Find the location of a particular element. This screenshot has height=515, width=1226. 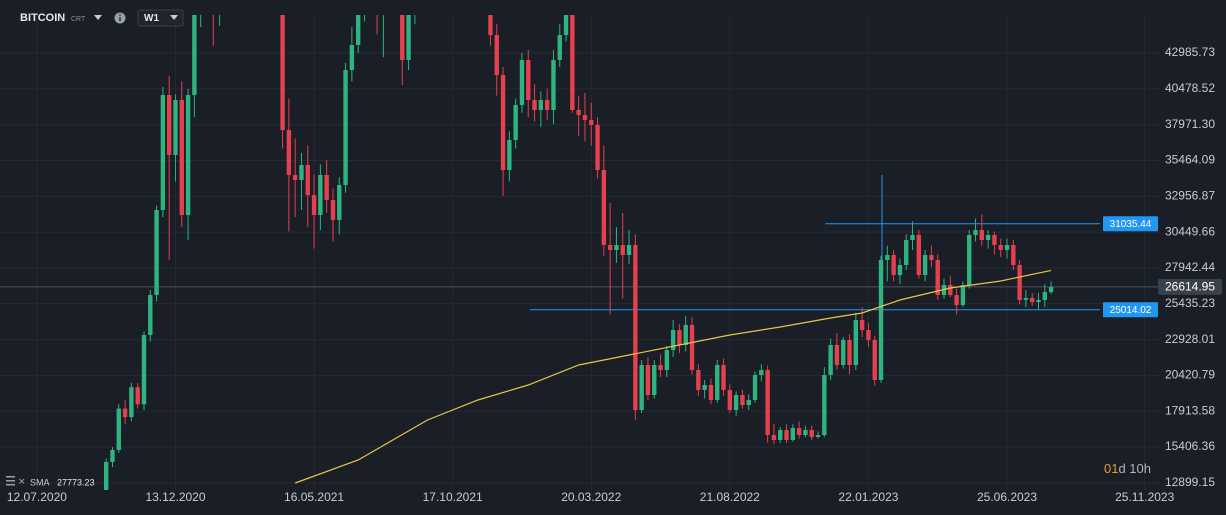

y-tick-label: 20420.79 is located at coordinates (1190, 375).